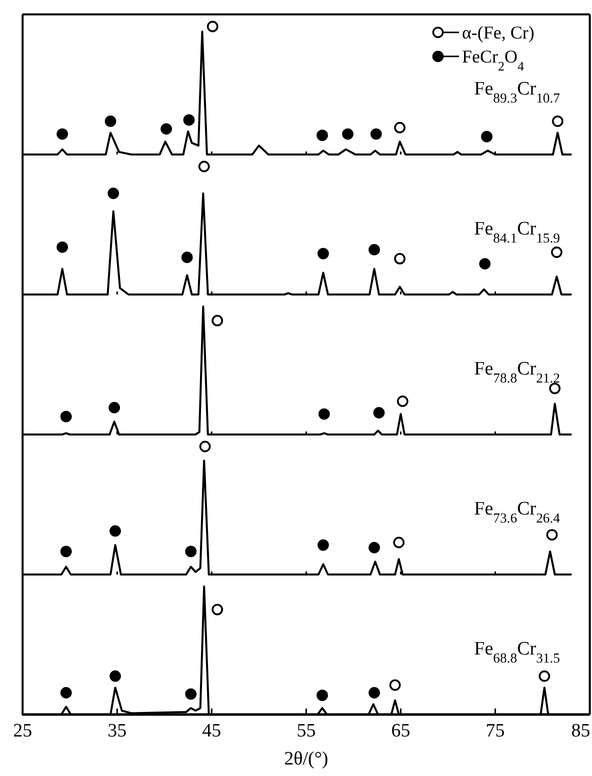 The image size is (592, 776). Describe the element at coordinates (580, 731) in the screenshot. I see `x-tick-label: 85` at that location.